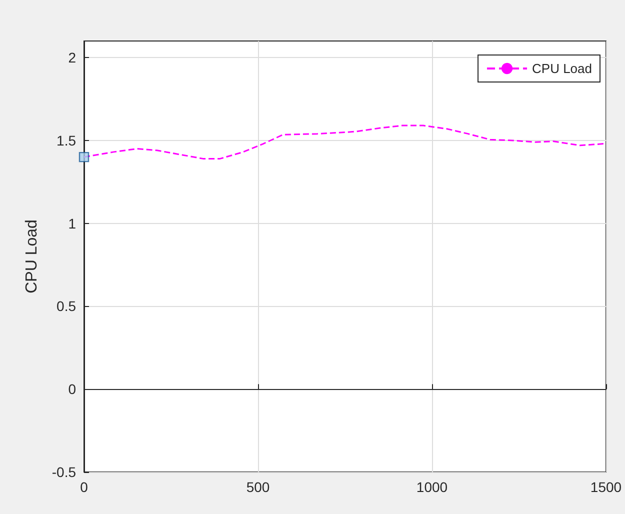 The width and height of the screenshot is (625, 514). Describe the element at coordinates (72, 58) in the screenshot. I see `y-tick-label: 2` at that location.